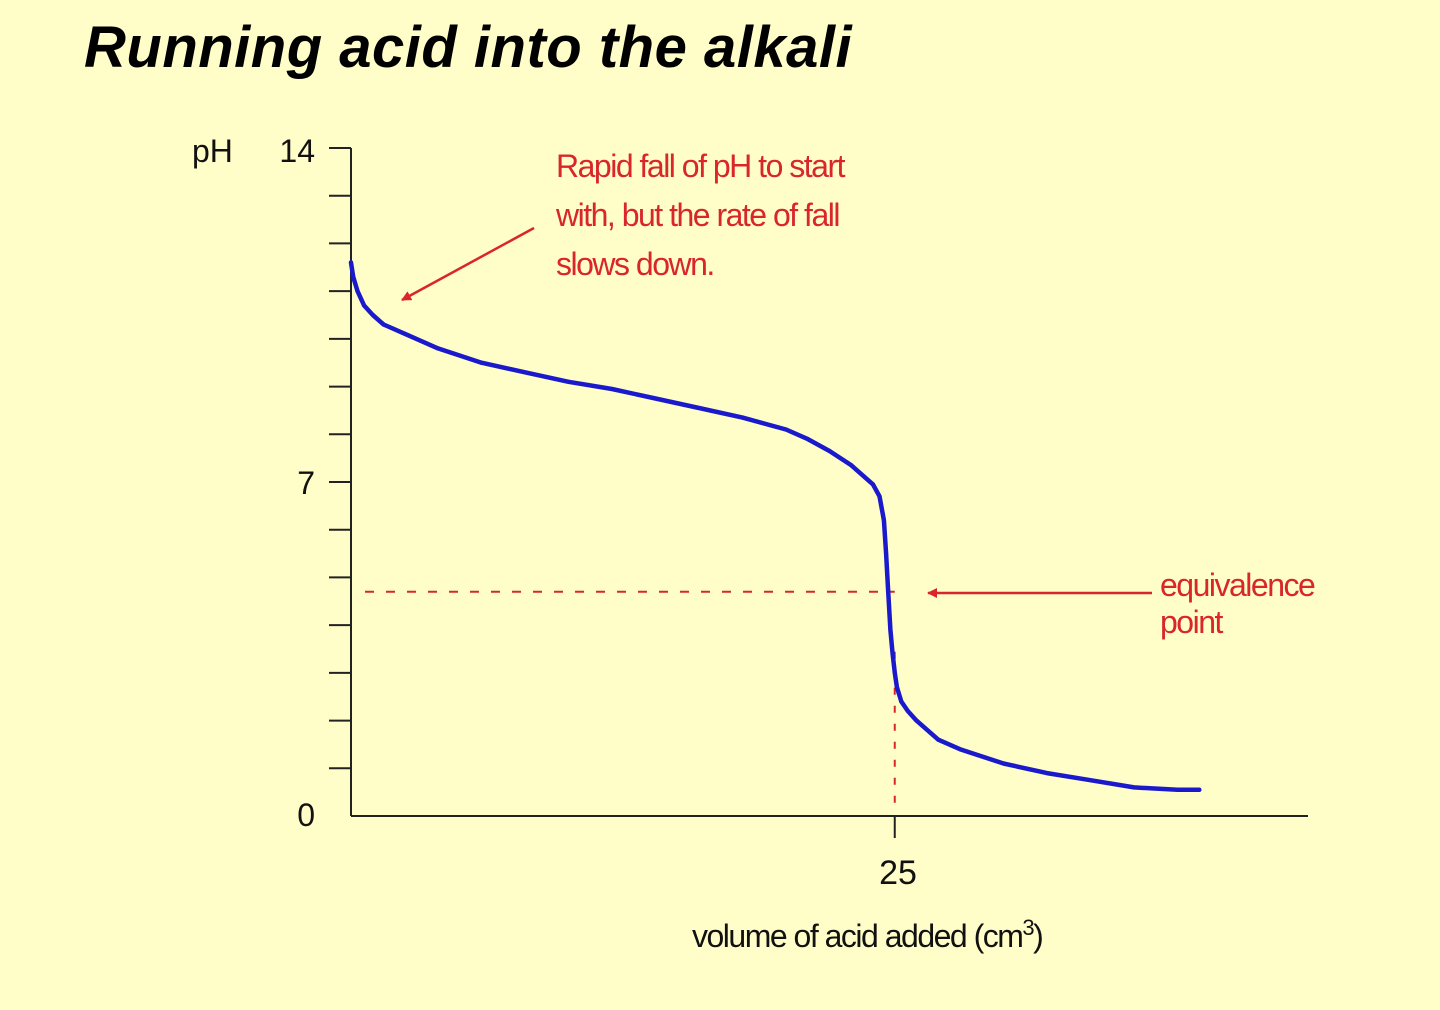  What do you see at coordinates (468, 264) in the screenshot?
I see `annotation-rapid-fall-arrow` at bounding box center [468, 264].